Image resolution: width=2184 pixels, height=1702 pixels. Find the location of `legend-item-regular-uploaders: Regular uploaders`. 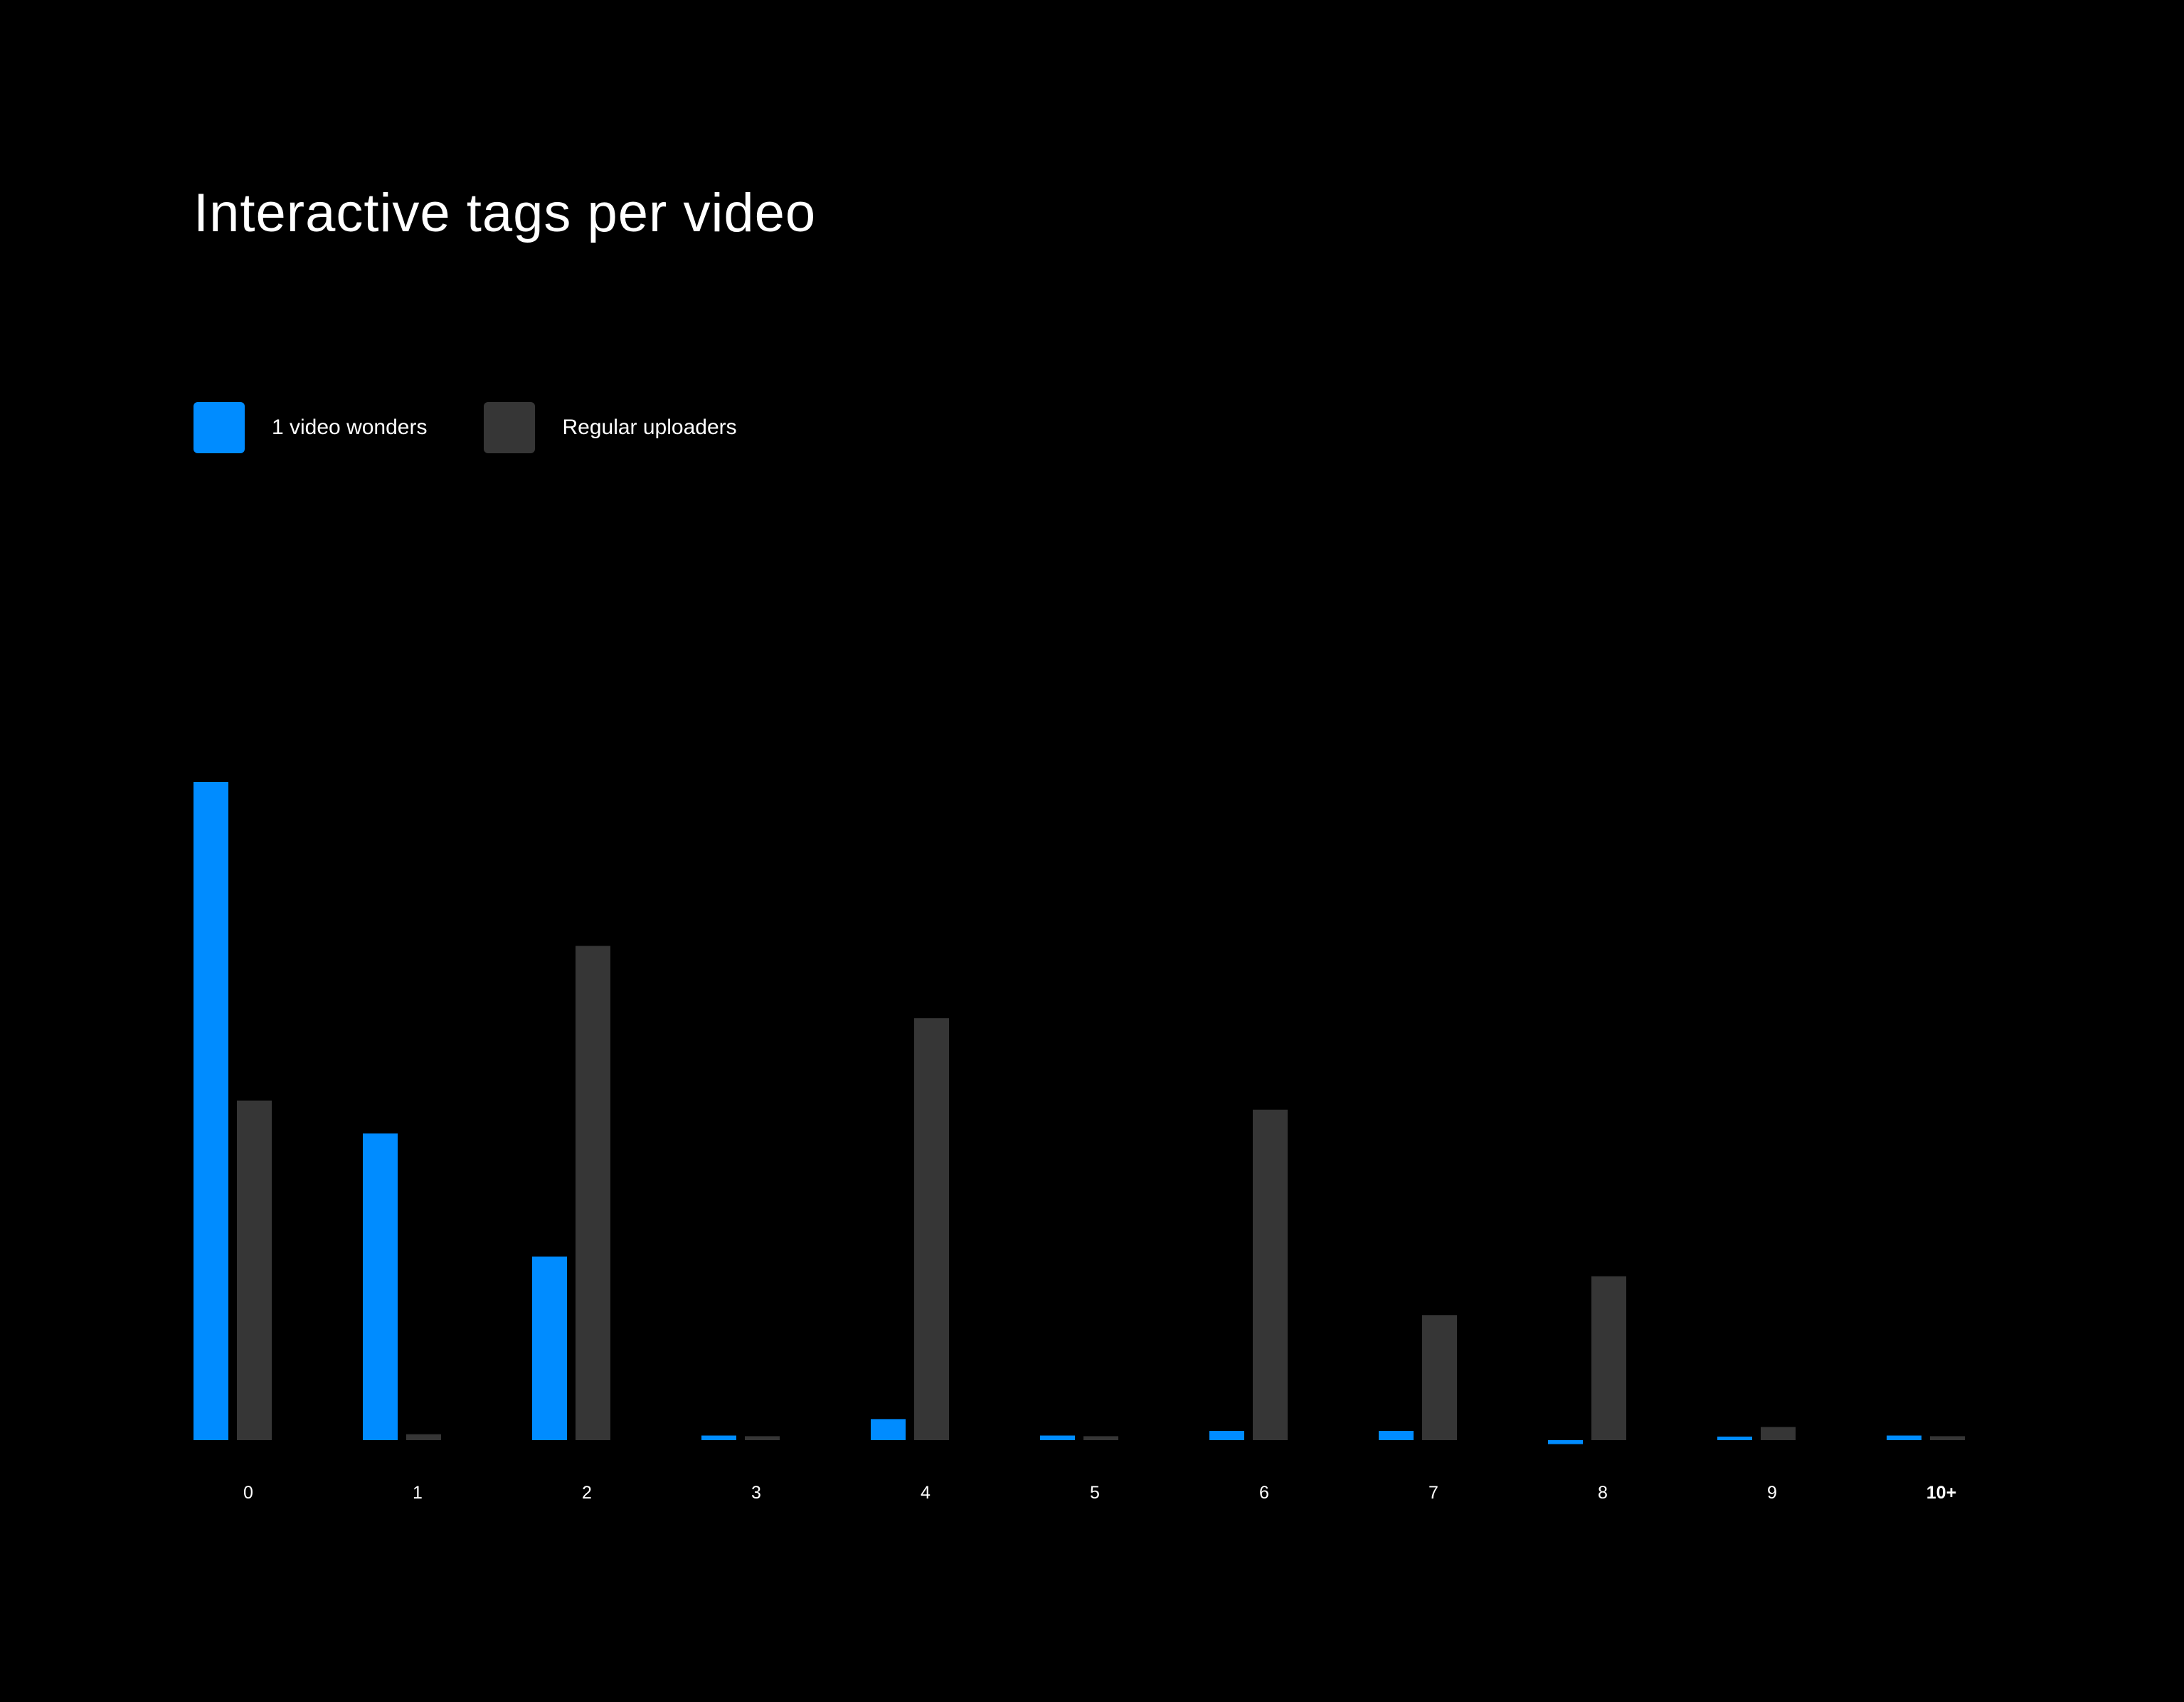

legend-item-regular-uploaders: Regular uploaders is located at coordinates (610, 428).